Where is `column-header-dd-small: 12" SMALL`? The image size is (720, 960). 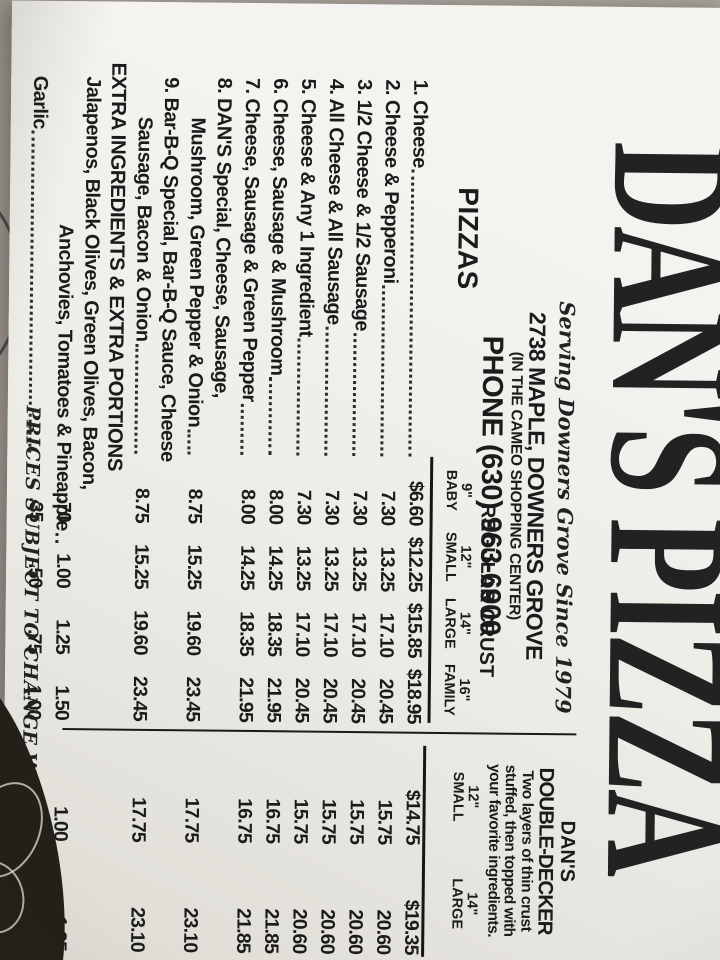
column-header-dd-small: 12" SMALL is located at coordinates (465, 796).